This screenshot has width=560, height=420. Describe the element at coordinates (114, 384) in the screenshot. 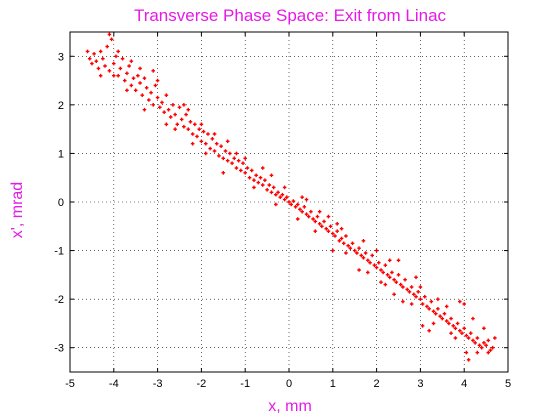

I see `x-tick-label: -4` at that location.